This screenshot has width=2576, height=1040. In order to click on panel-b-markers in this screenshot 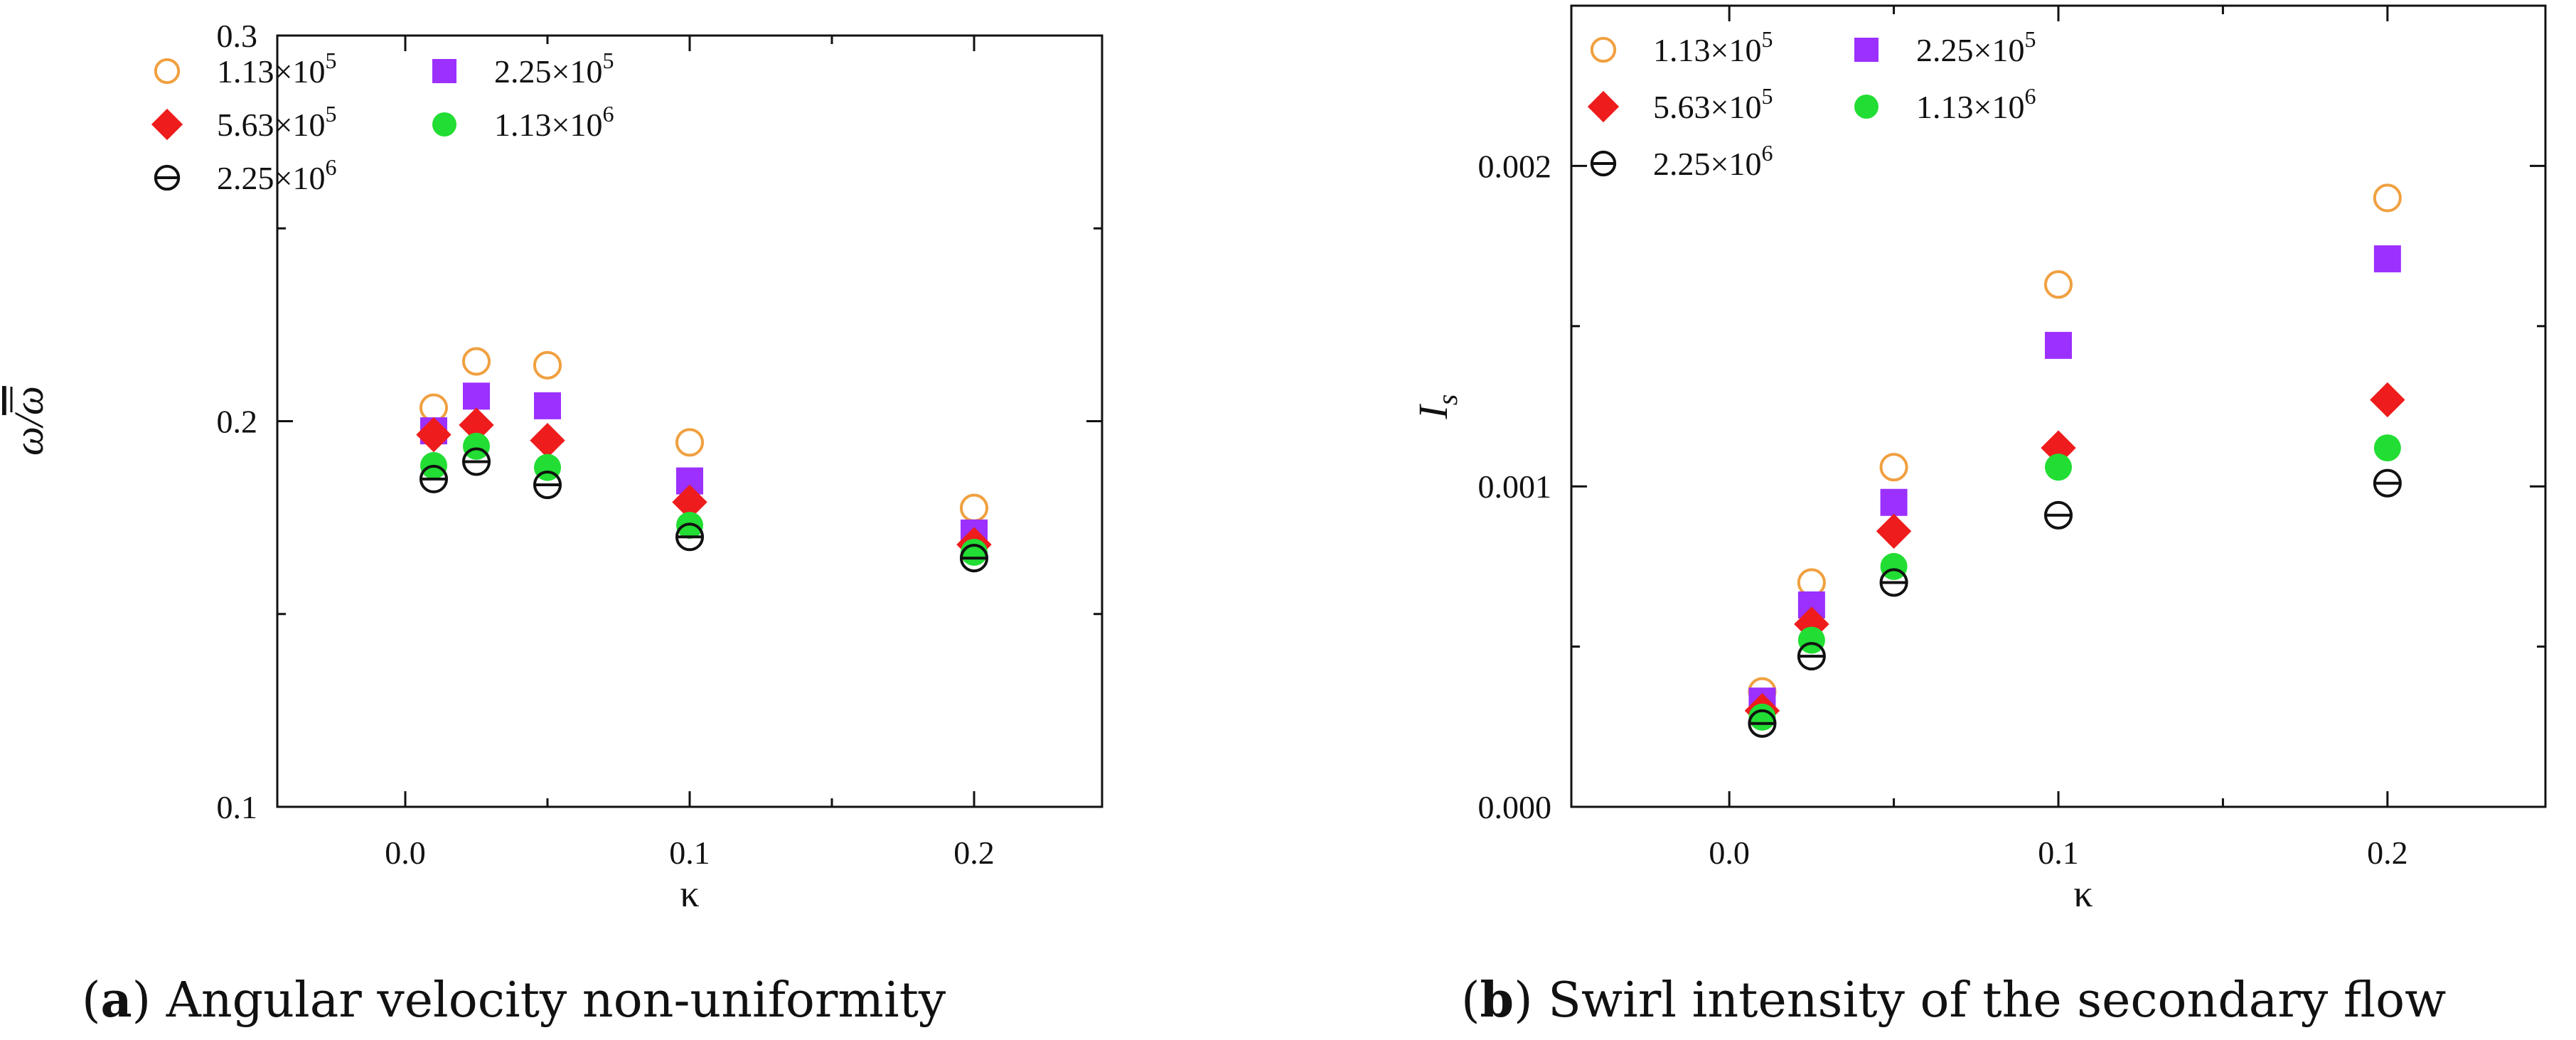, I will do `click(2074, 460)`.